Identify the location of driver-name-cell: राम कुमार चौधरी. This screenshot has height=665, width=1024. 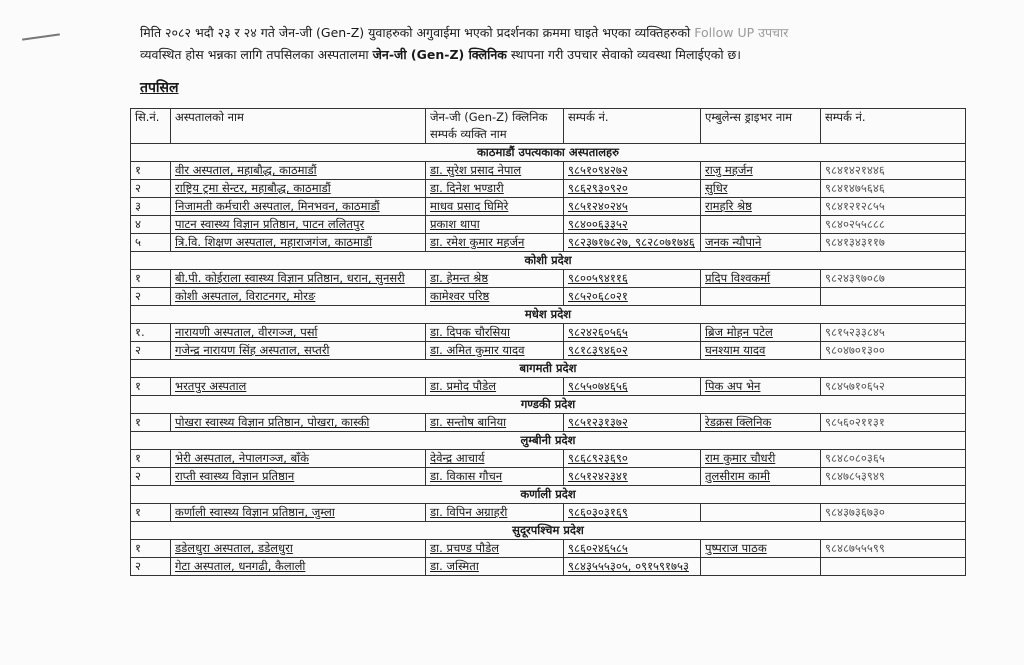
(760, 458).